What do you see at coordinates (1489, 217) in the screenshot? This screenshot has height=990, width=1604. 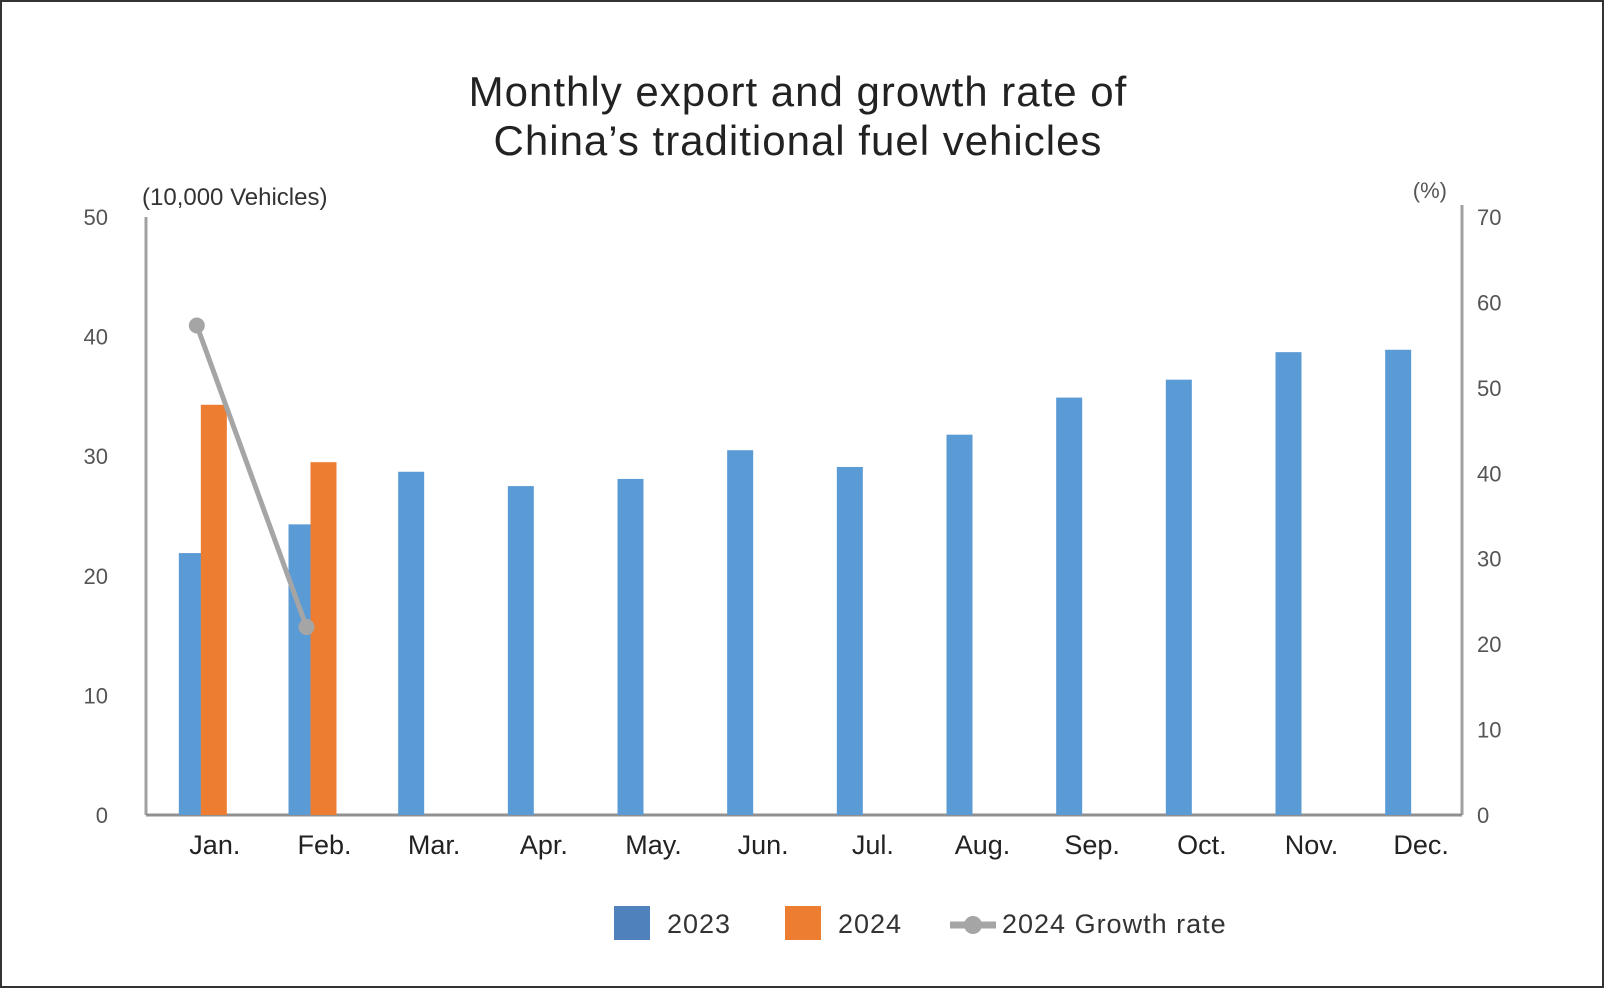 I see `right-tick-label: 70` at bounding box center [1489, 217].